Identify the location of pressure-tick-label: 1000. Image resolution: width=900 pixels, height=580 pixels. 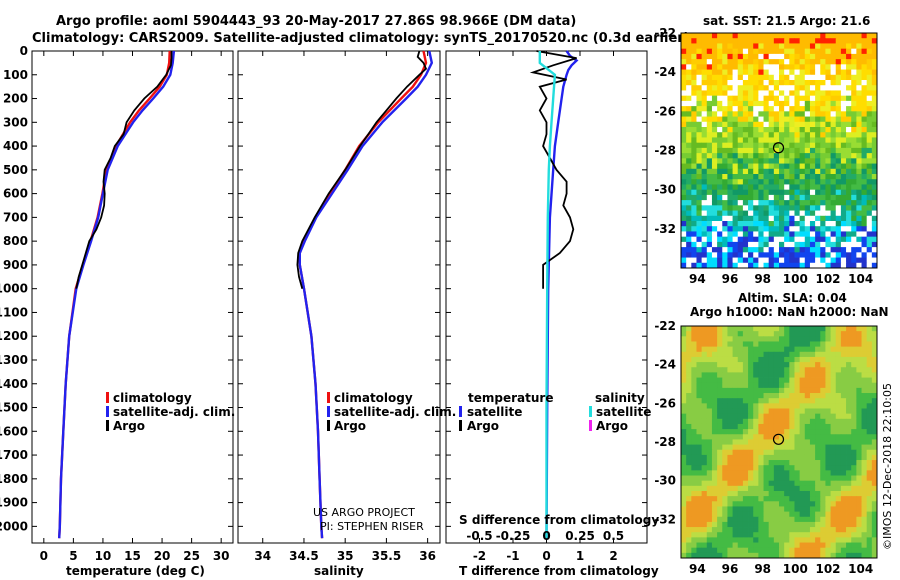
(14, 289).